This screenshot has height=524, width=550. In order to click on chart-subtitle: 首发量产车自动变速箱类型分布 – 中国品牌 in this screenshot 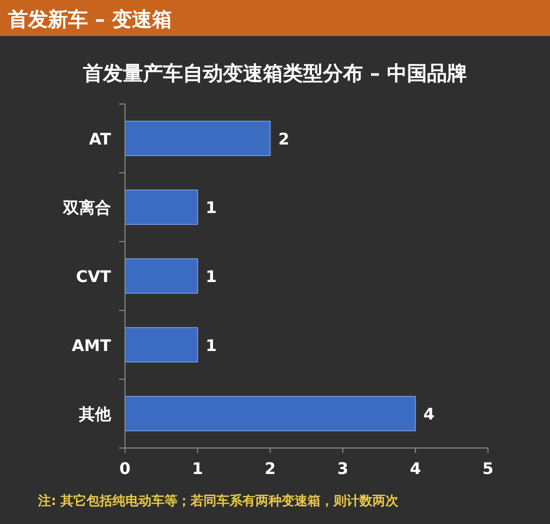, I will do `click(274, 73)`.